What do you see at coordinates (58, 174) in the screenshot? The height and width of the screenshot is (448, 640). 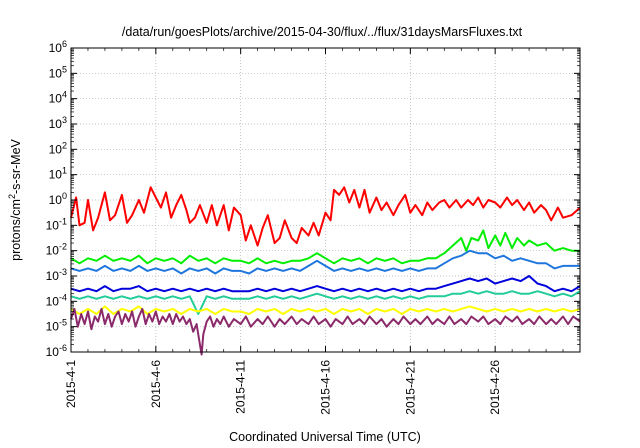 I see `y-tick-label: 10¹` at bounding box center [58, 174].